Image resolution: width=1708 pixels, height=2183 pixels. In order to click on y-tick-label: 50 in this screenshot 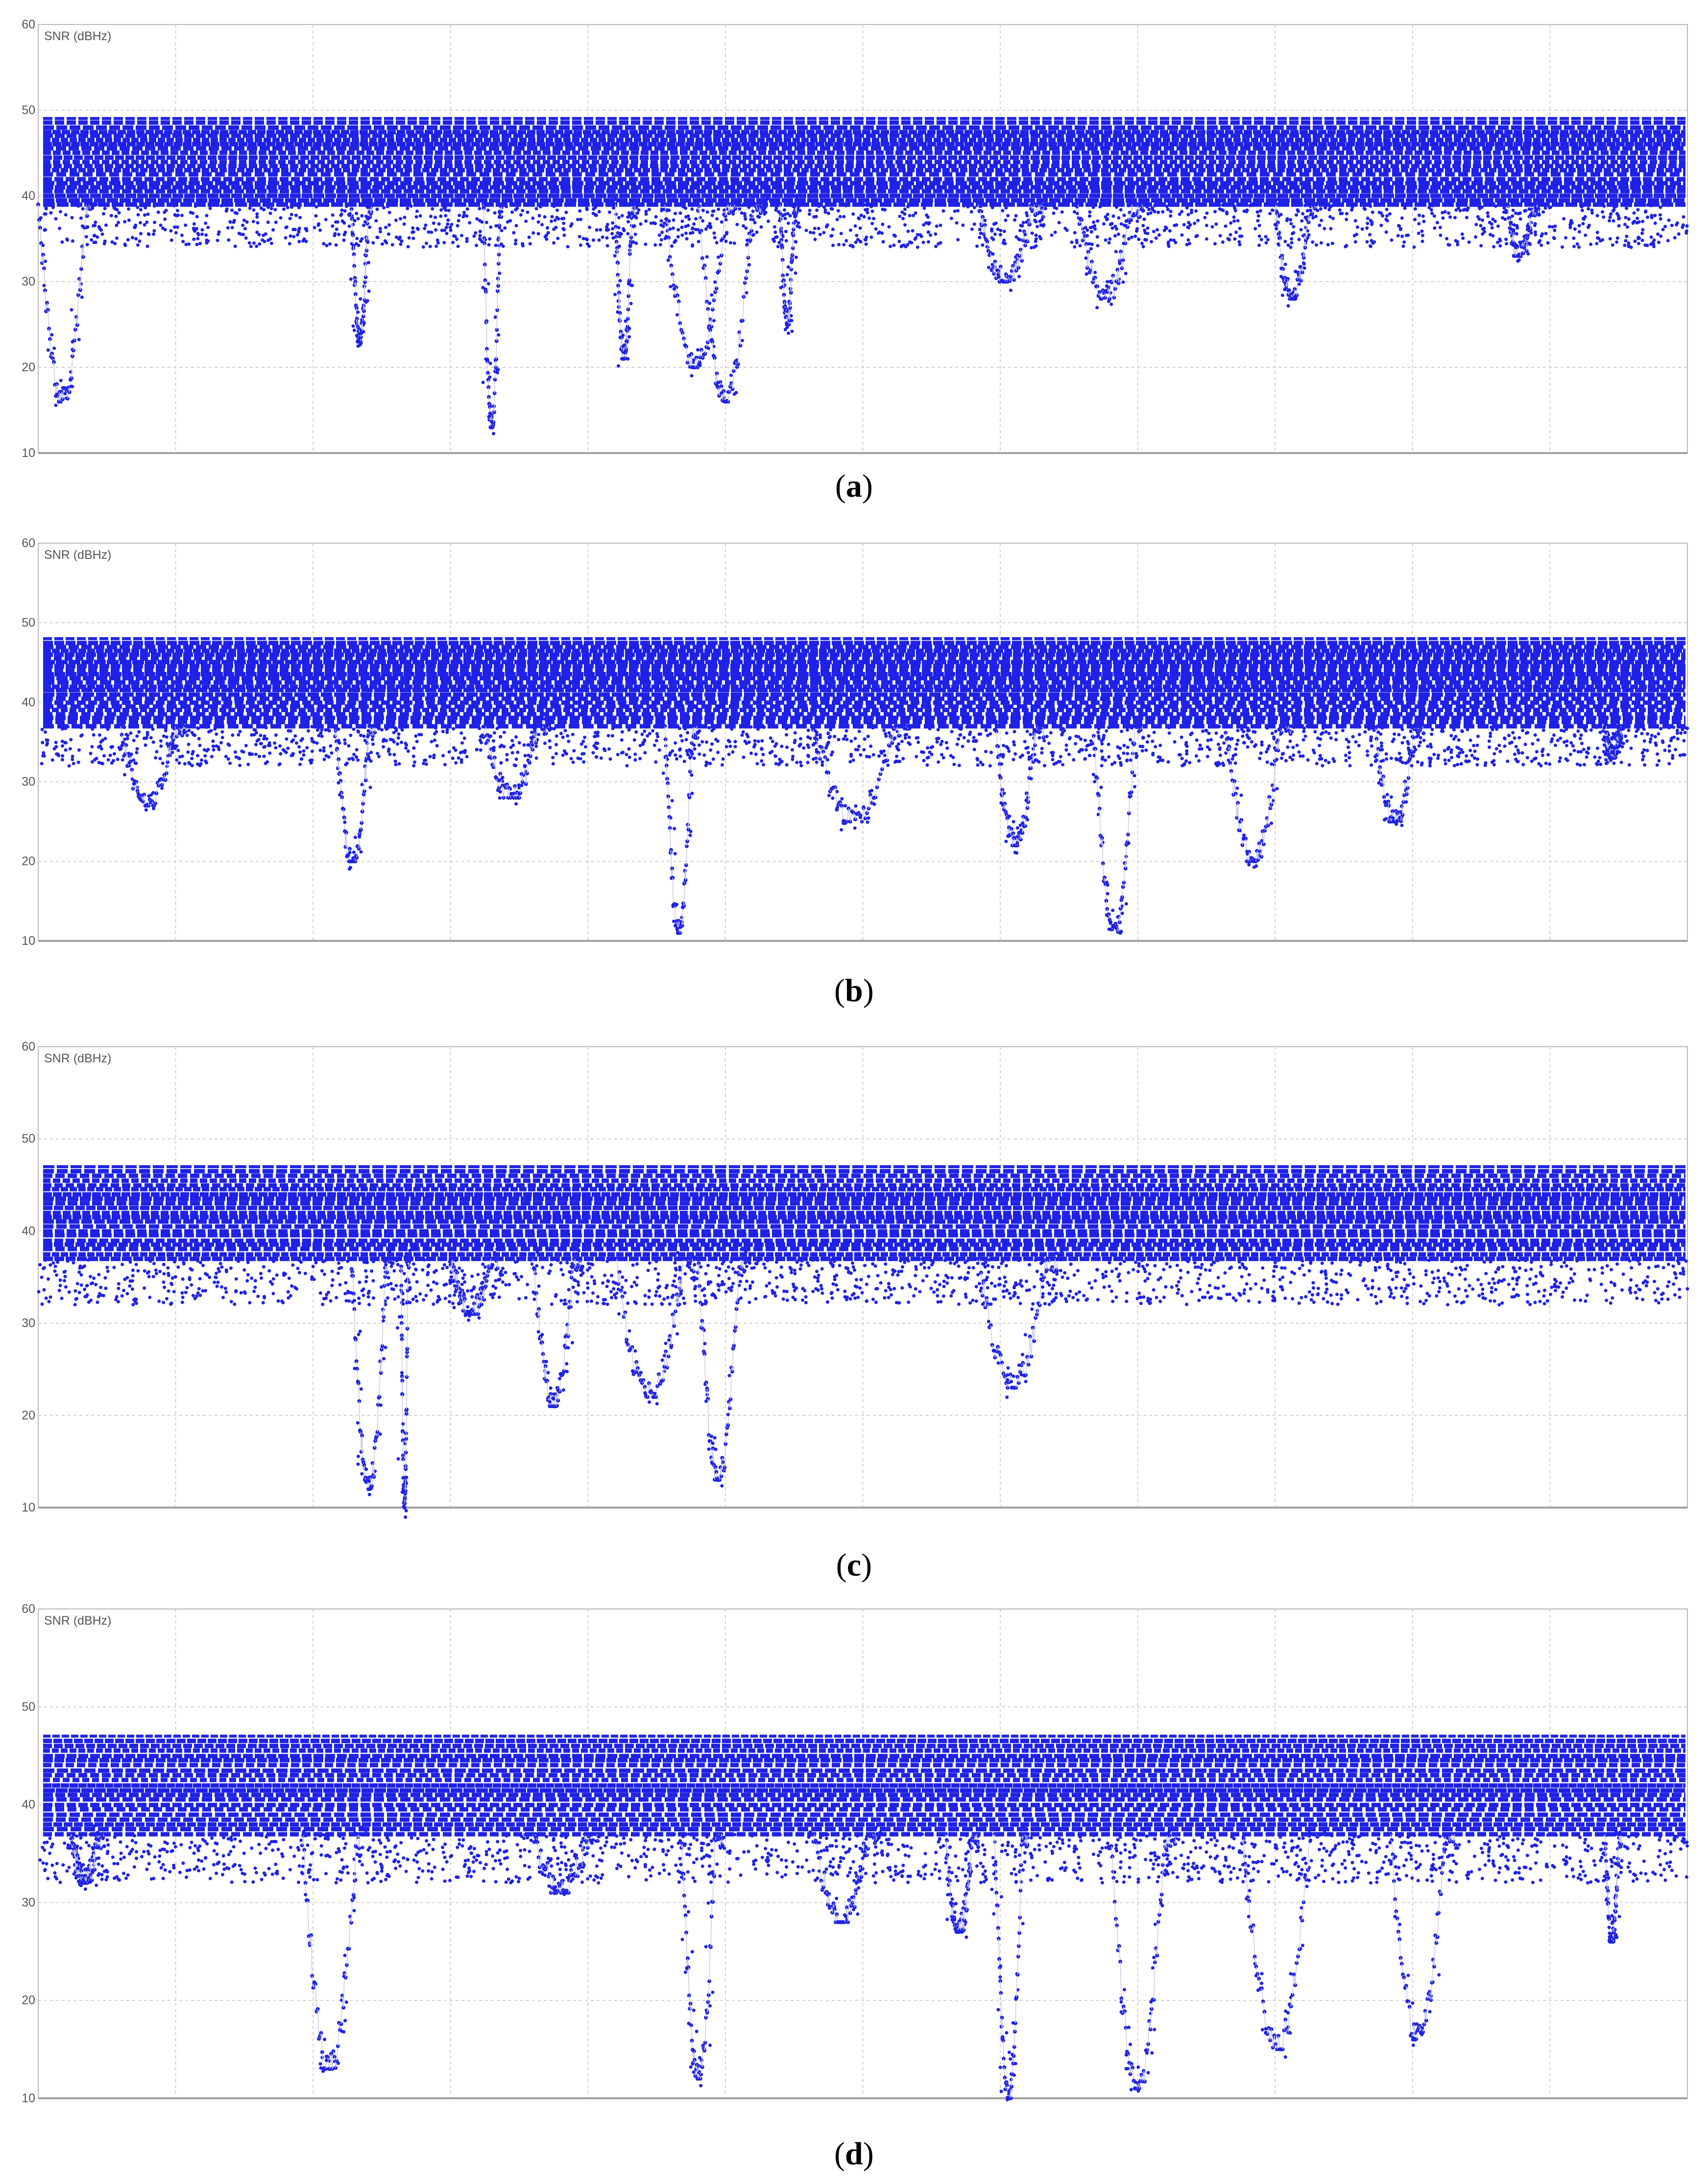, I will do `click(28, 622)`.